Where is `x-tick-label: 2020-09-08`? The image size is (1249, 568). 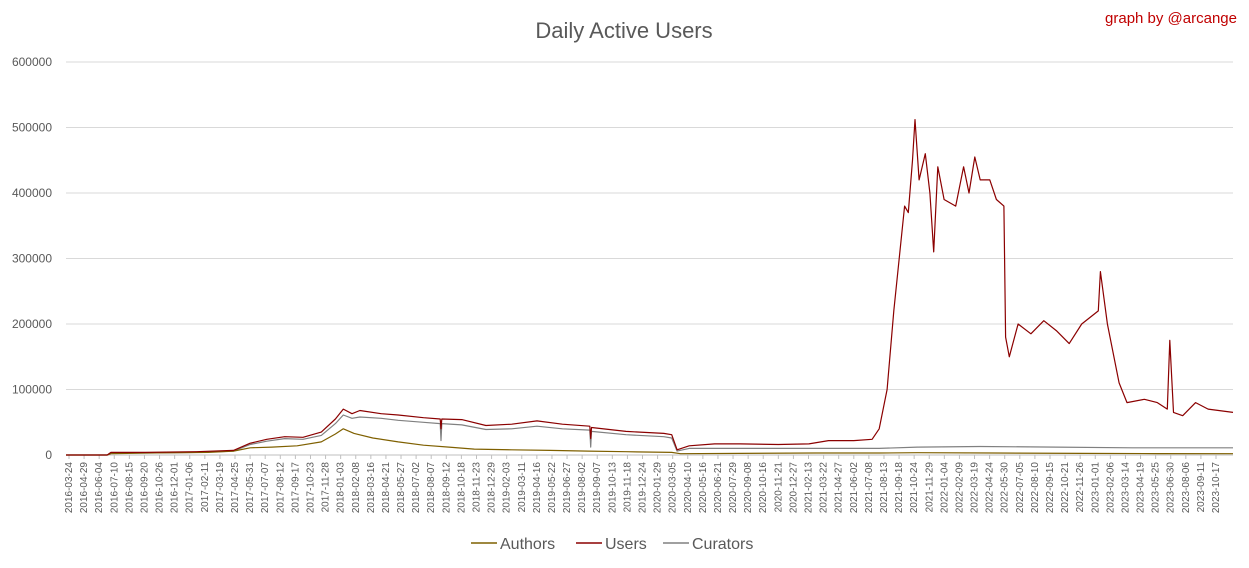
x-tick-label: 2020-09-08 is located at coordinates (748, 488).